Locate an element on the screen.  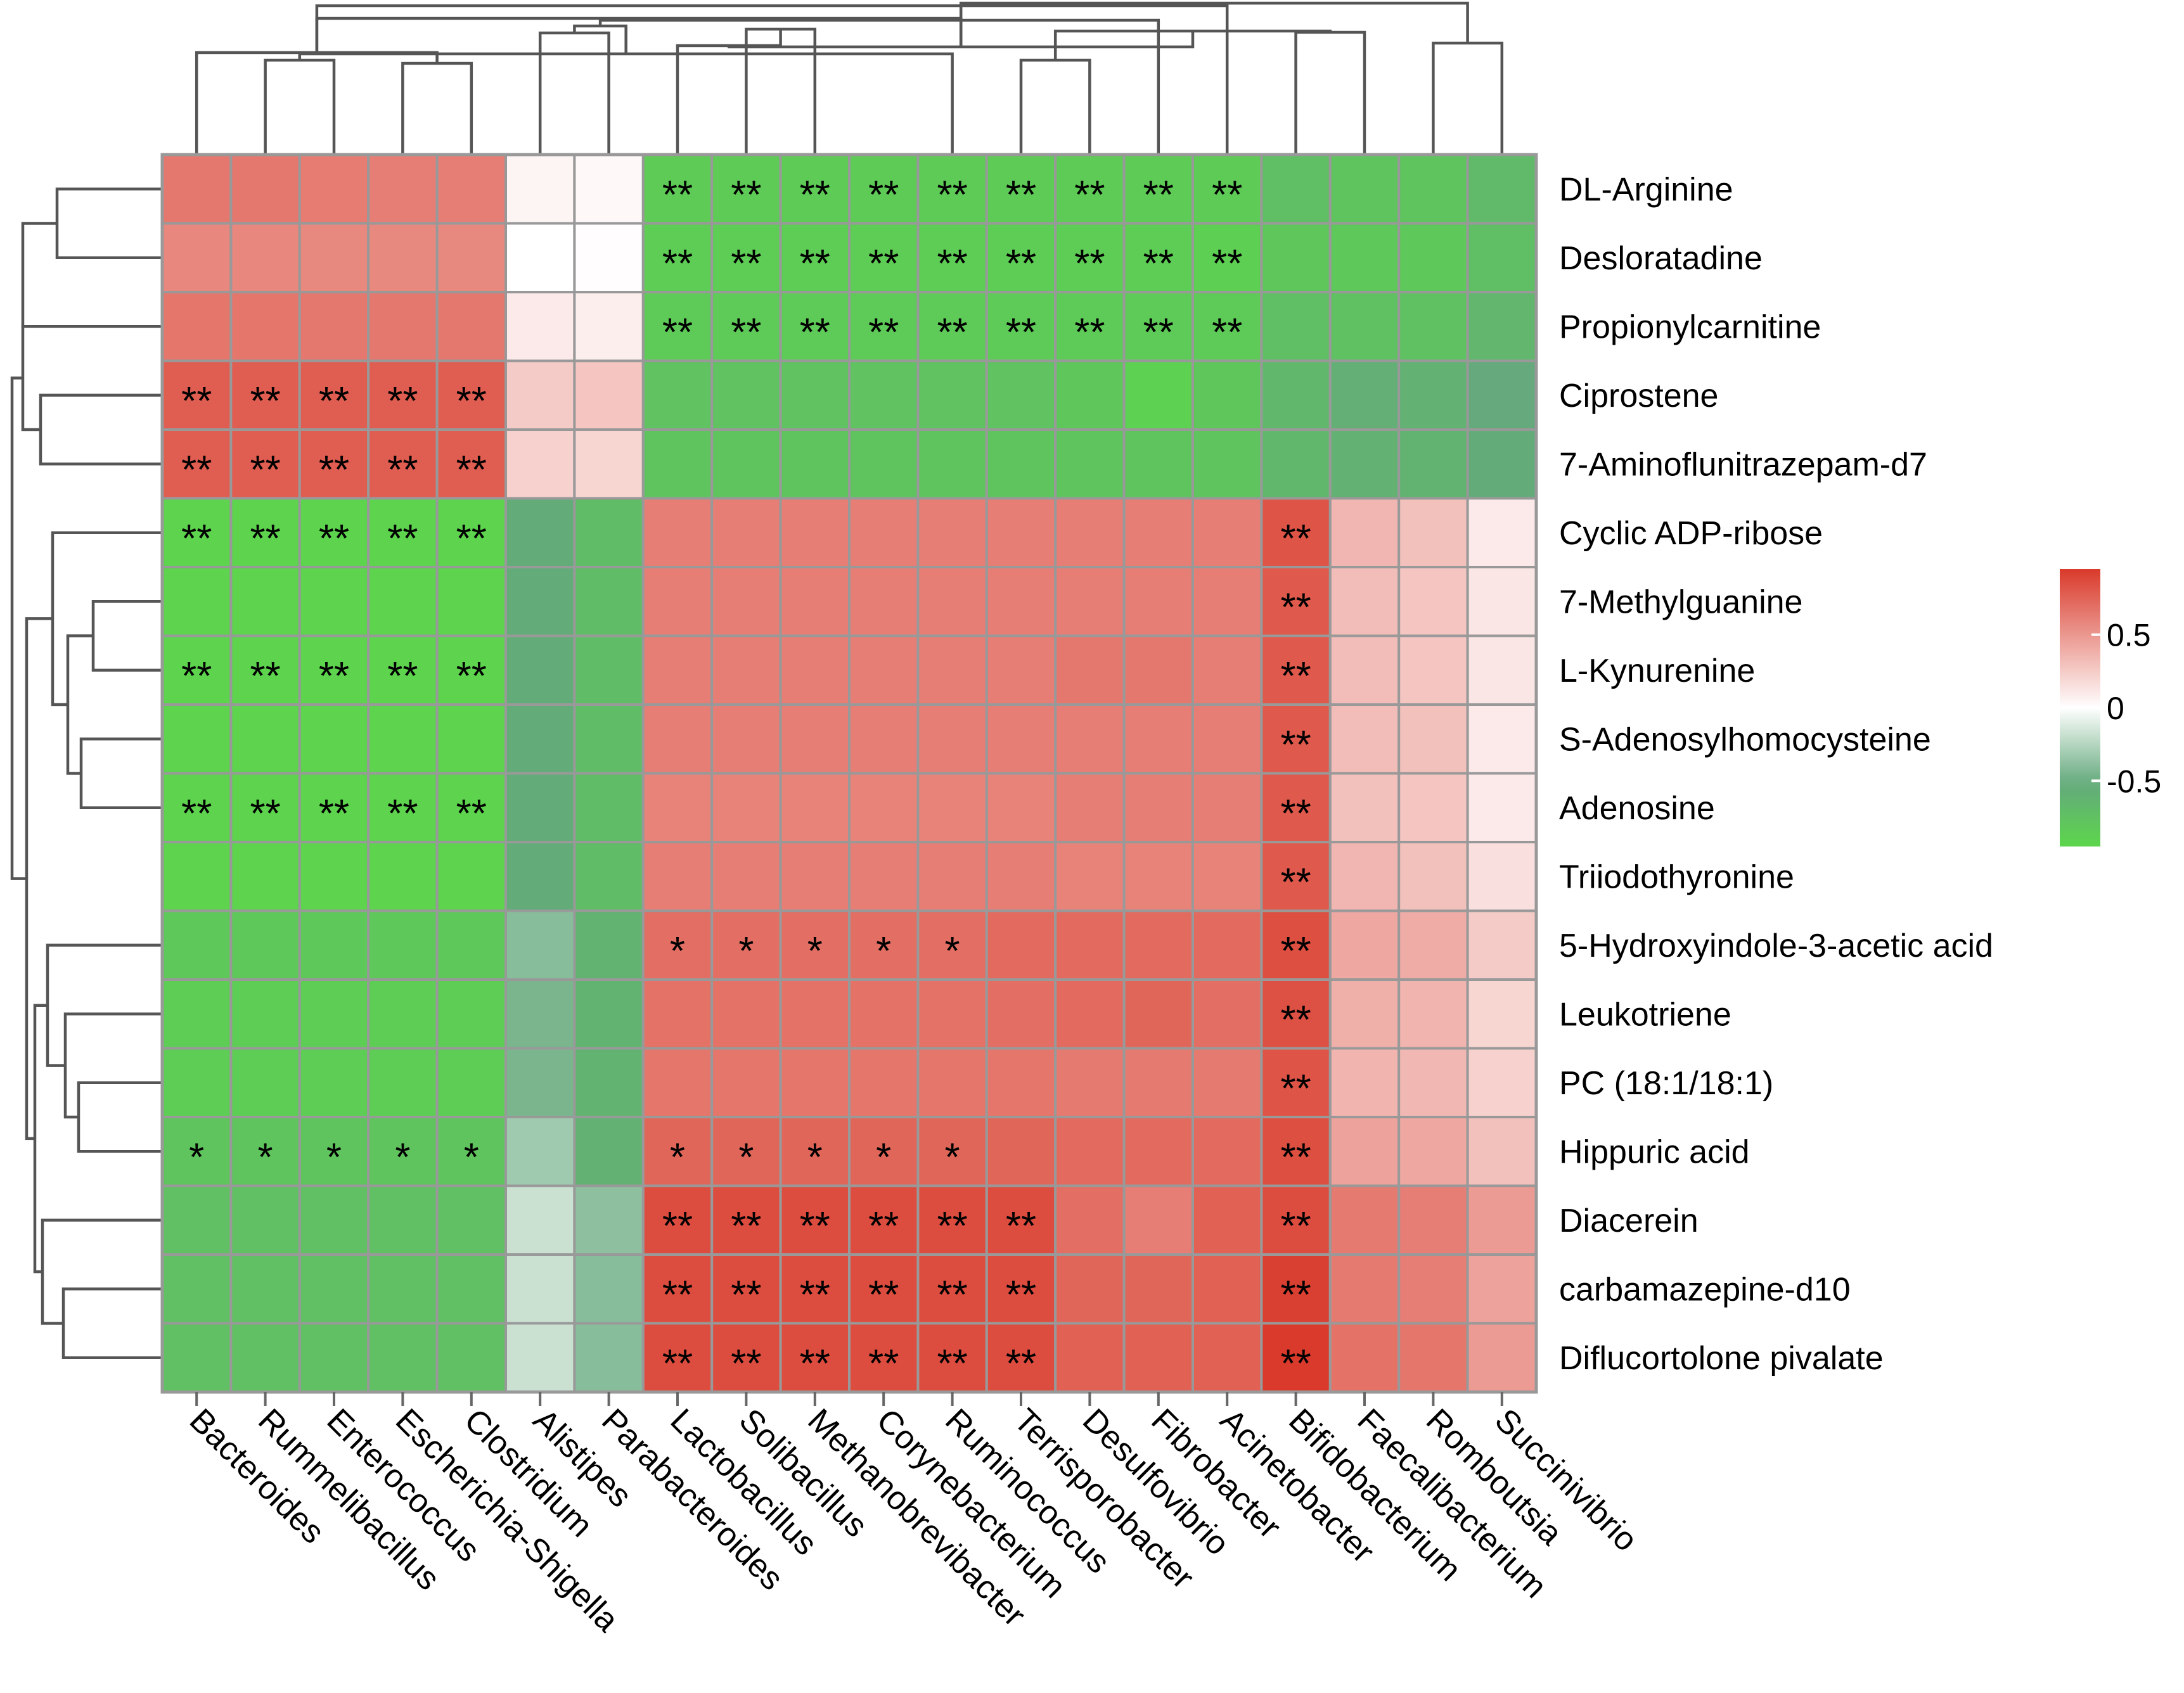
row-label: Desloratadine is located at coordinates (1661, 258).